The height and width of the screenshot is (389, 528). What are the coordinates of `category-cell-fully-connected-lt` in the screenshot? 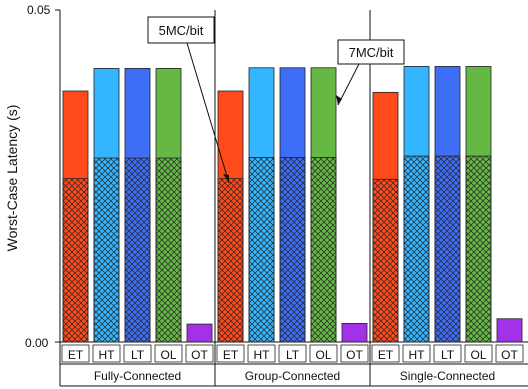 It's located at (137, 353).